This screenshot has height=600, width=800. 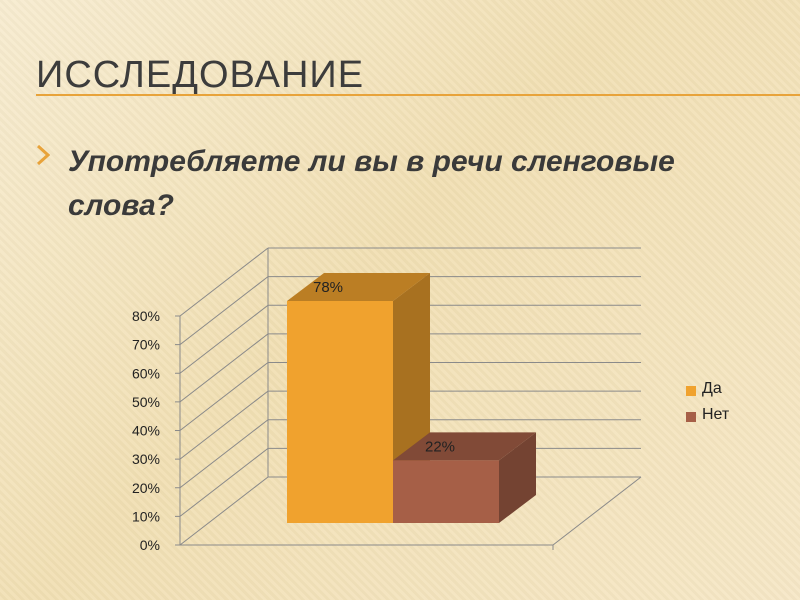 What do you see at coordinates (597, 511) in the screenshot?
I see `floor-right-edge` at bounding box center [597, 511].